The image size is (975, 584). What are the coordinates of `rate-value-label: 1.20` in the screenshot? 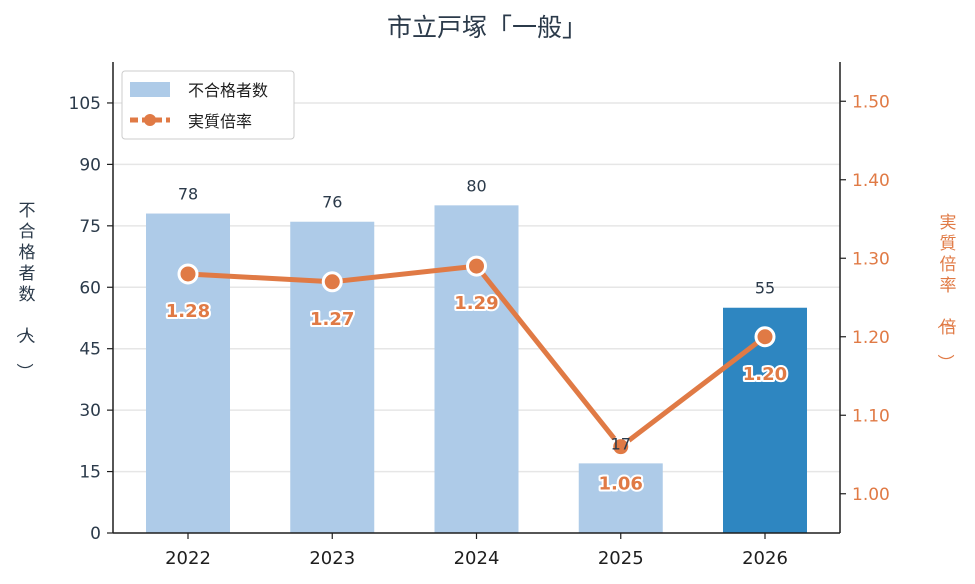 It's located at (765, 374).